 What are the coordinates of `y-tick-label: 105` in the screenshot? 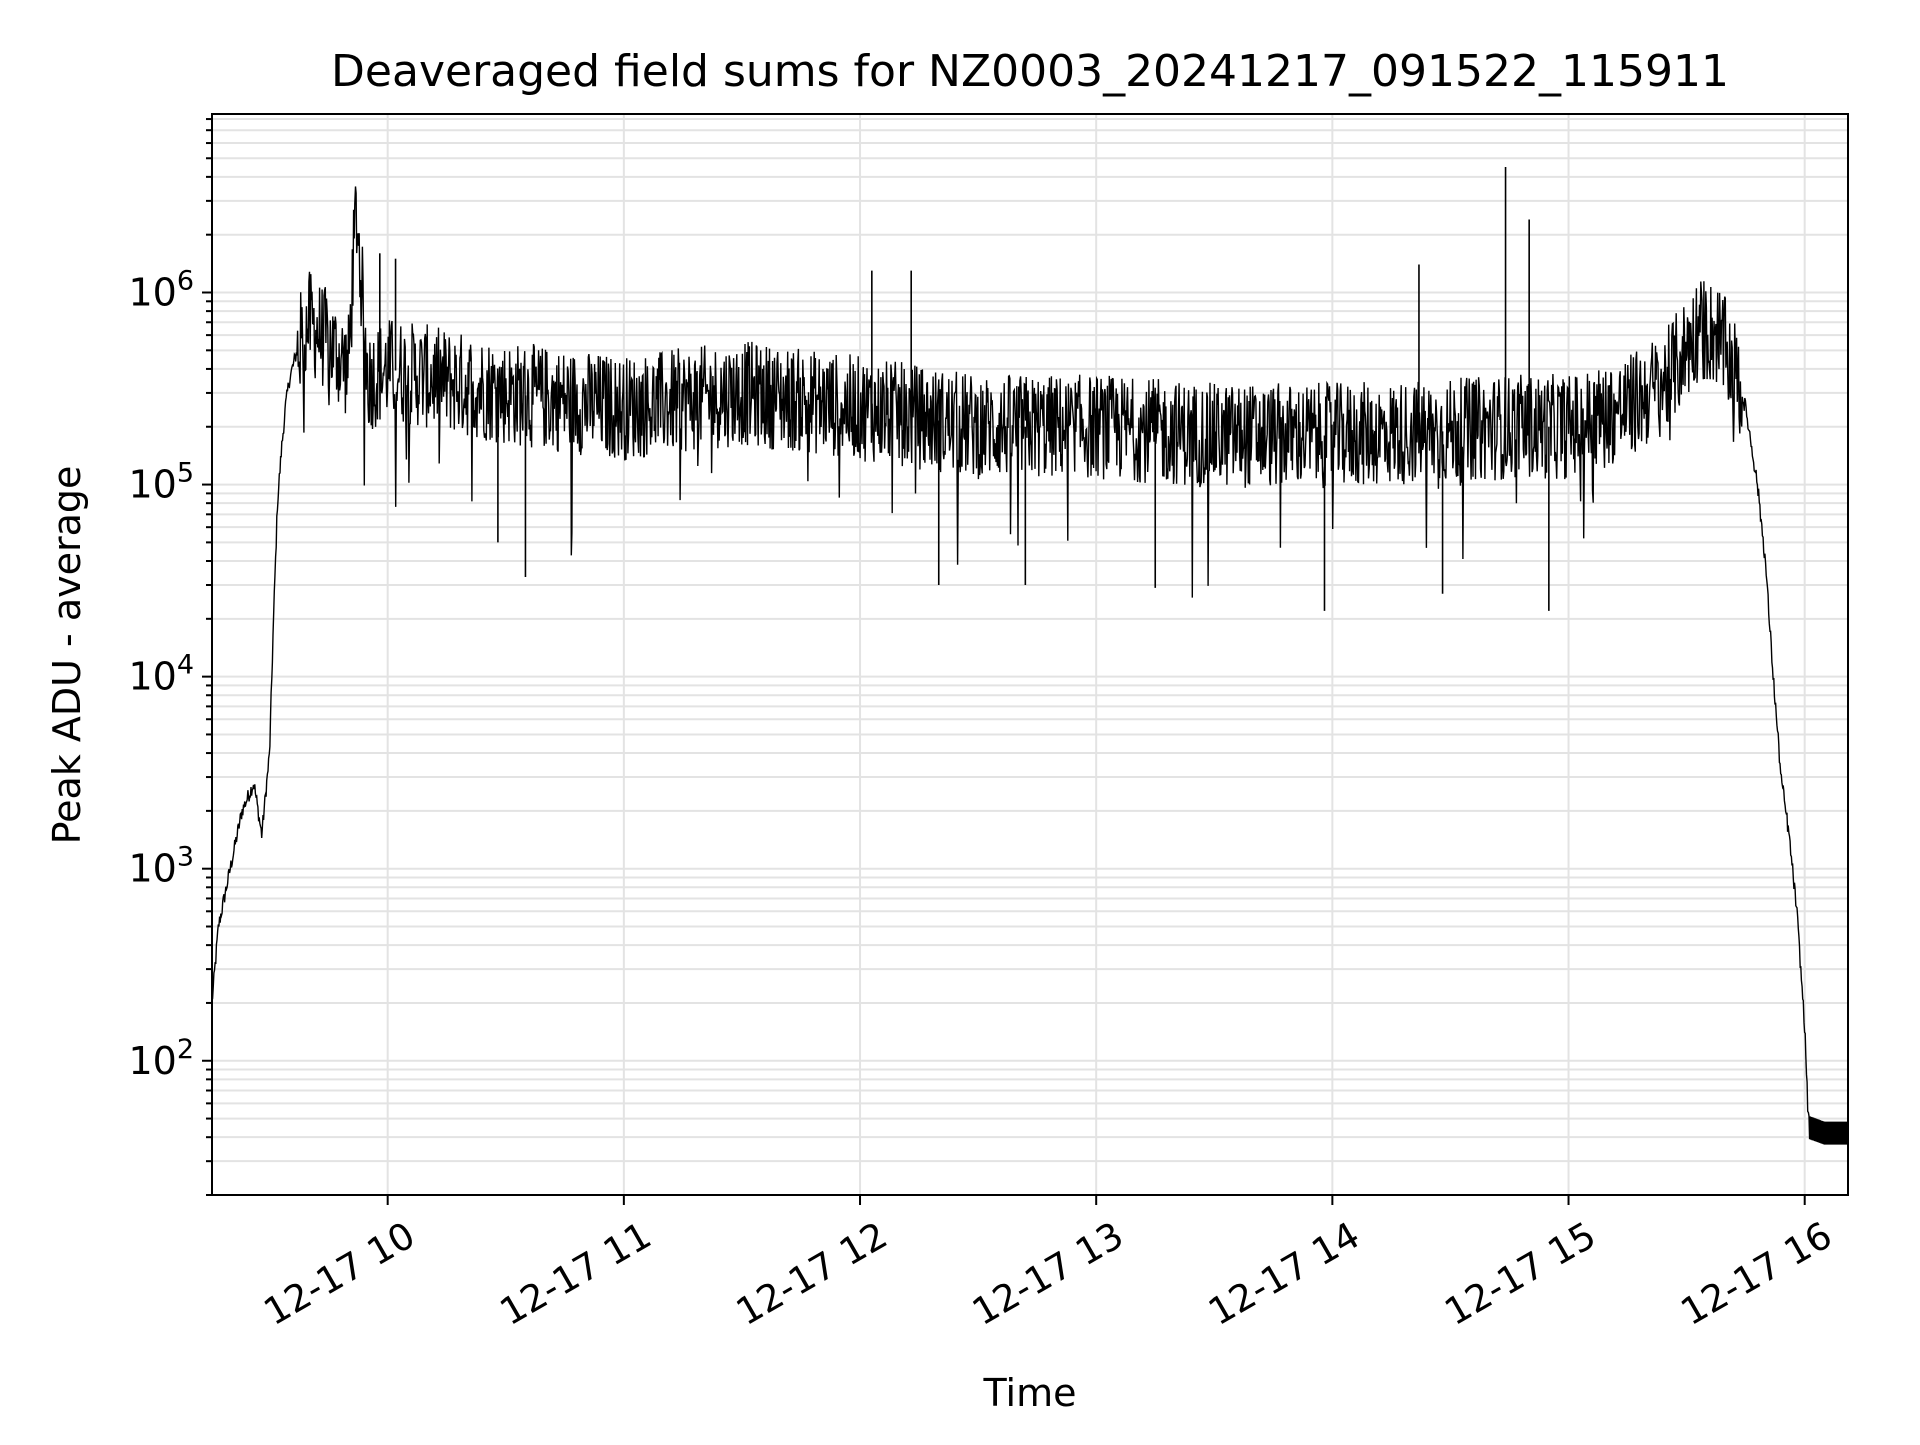 It's located at (161, 482).